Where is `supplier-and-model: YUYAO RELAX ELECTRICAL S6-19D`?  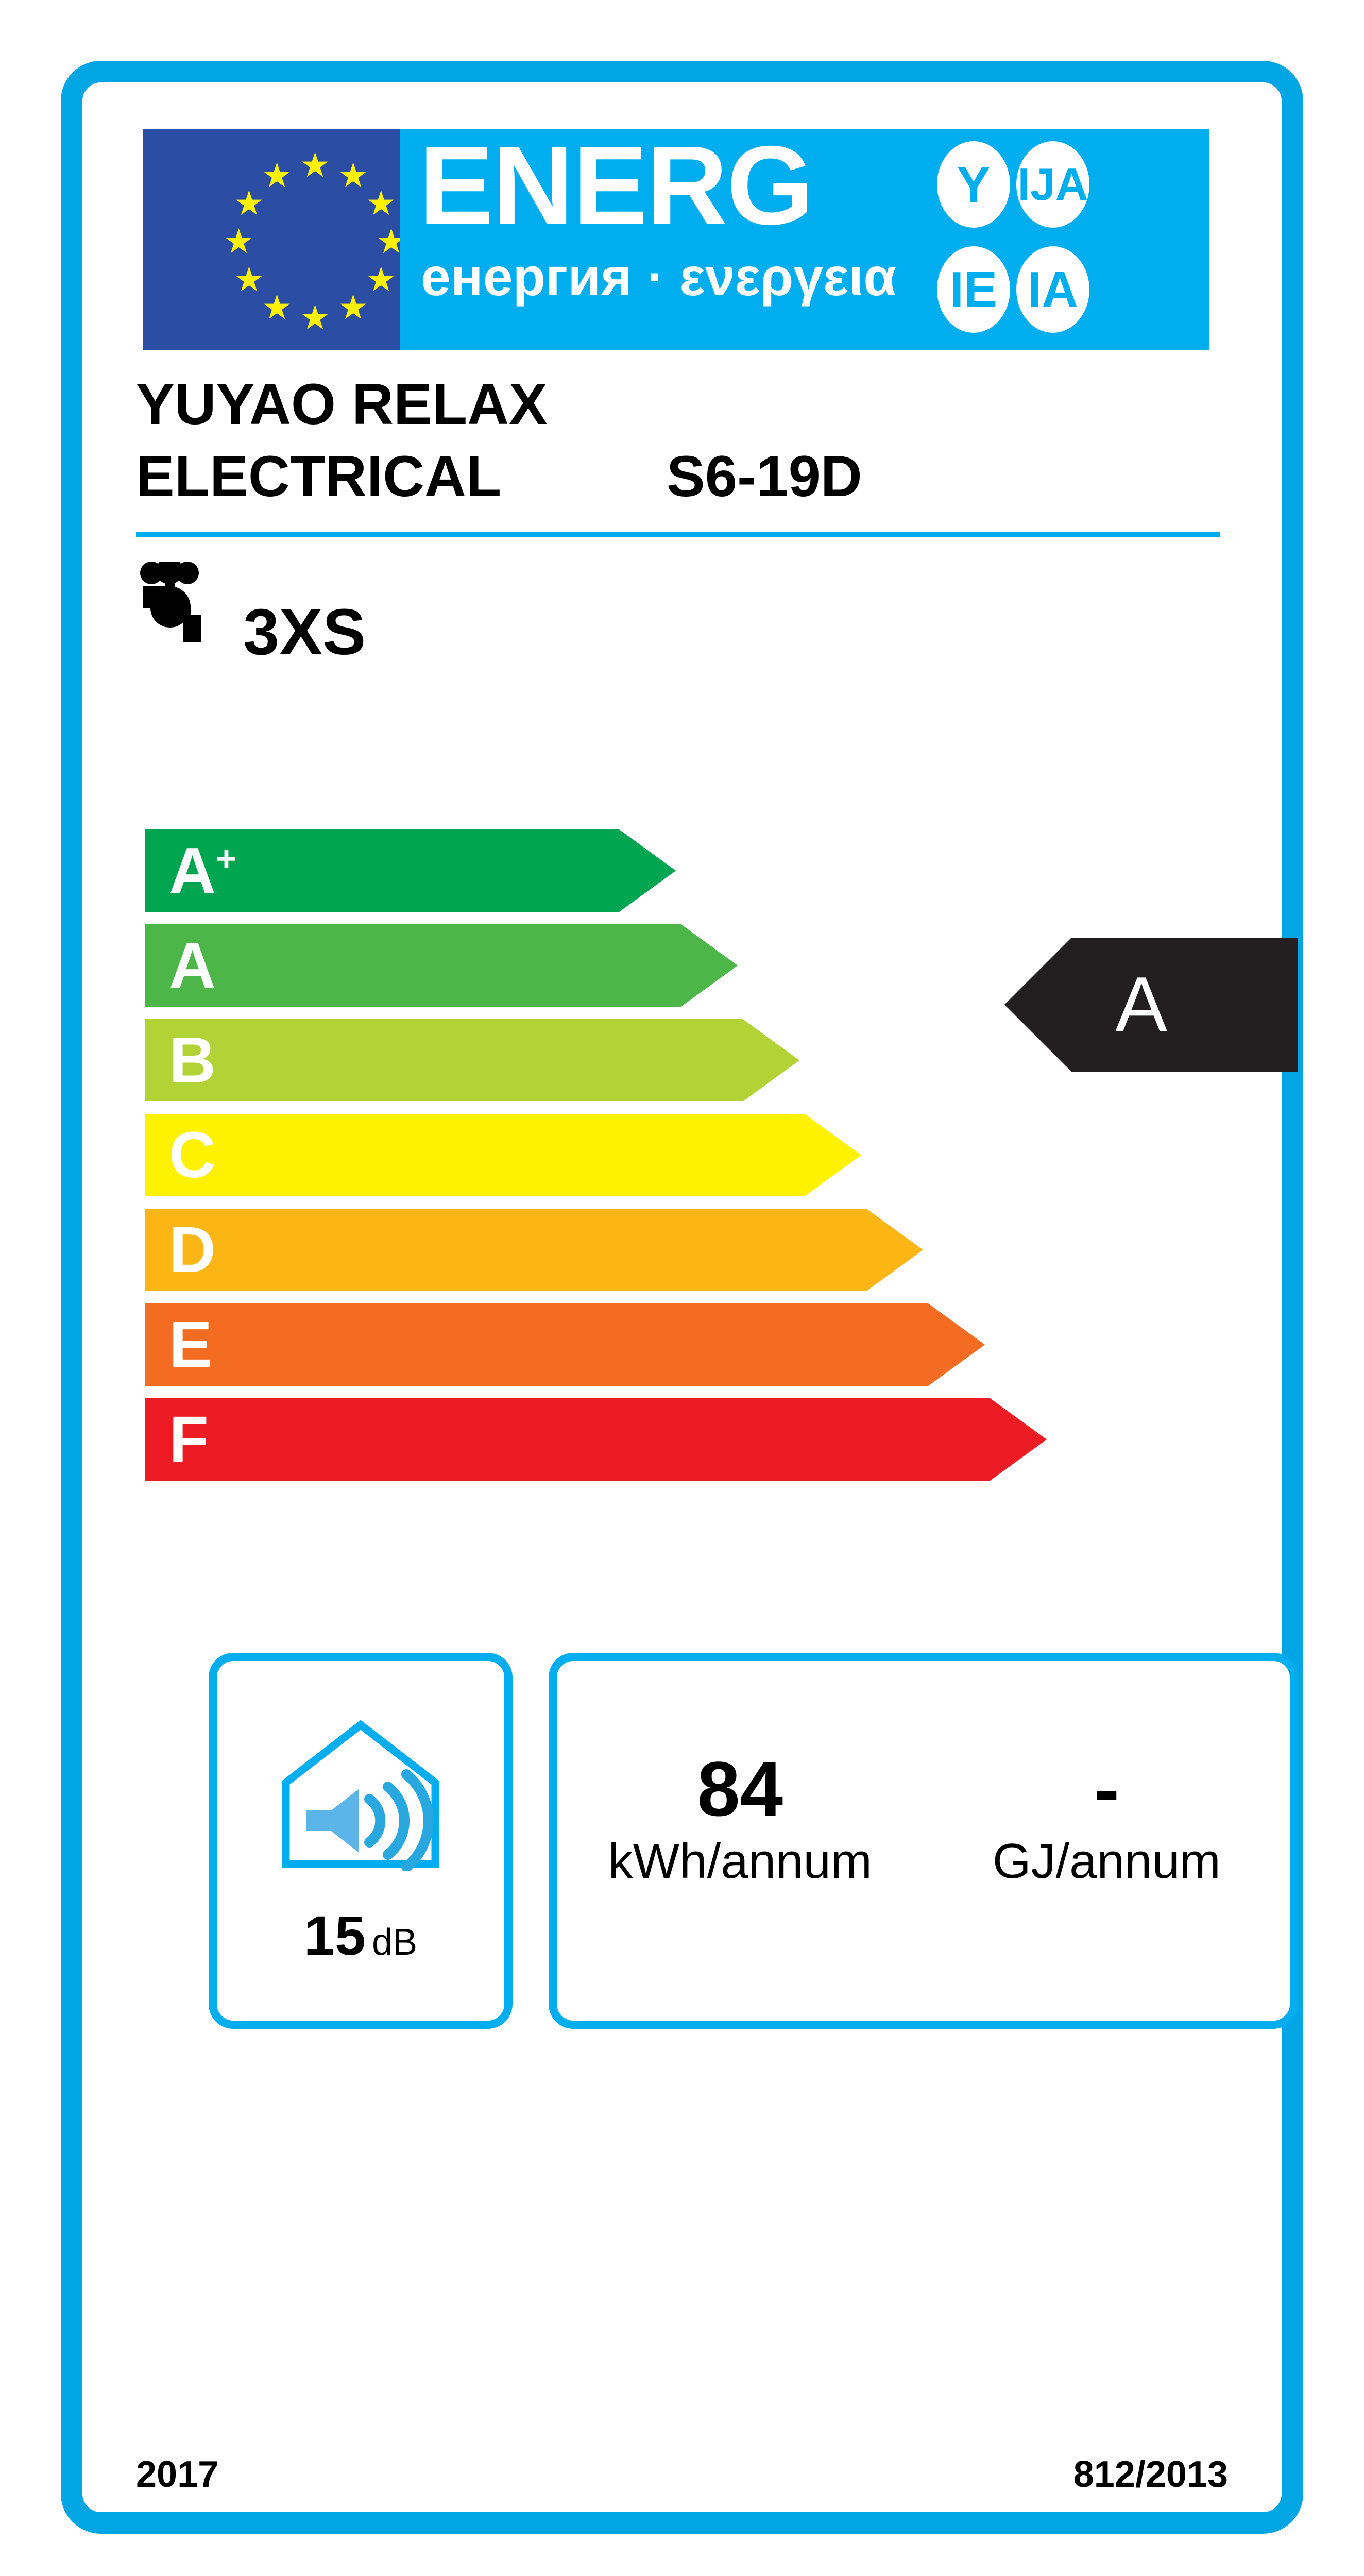
supplier-and-model: YUYAO RELAX ELECTRICAL S6-19D is located at coordinates (677, 448).